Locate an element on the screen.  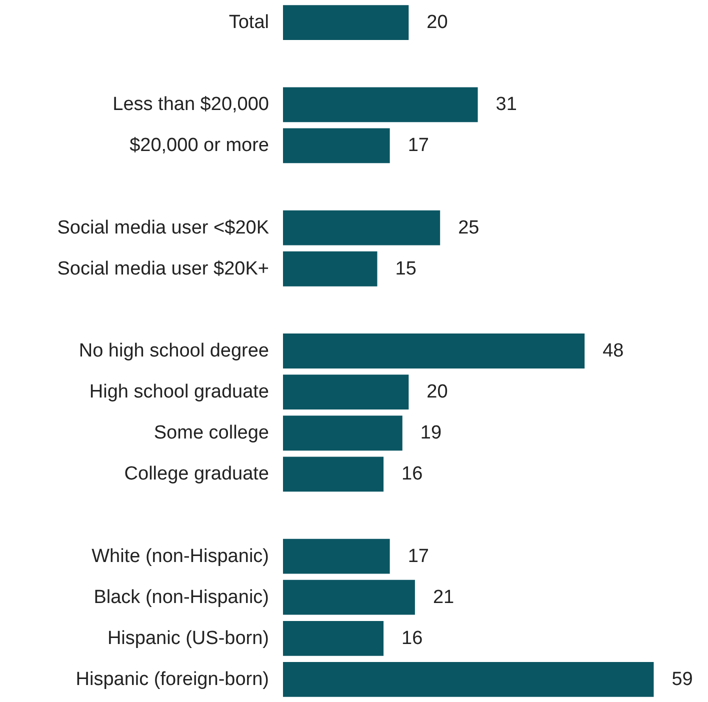
y-tick-label: $20,000 or more is located at coordinates (199, 145).